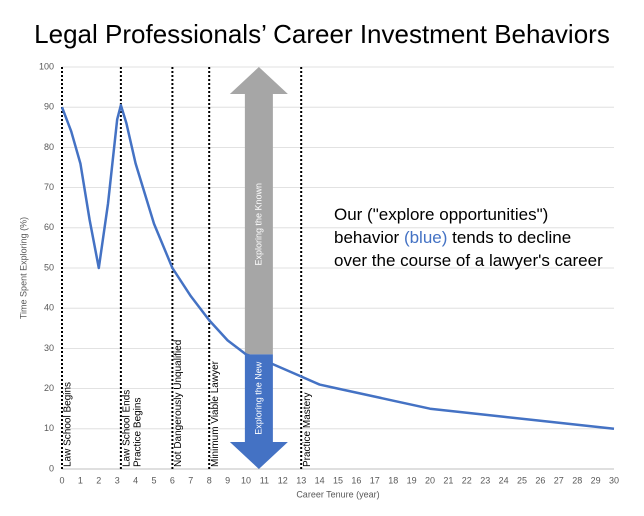 The image size is (644, 516). Describe the element at coordinates (301, 480) in the screenshot. I see `x-tick-label: 13` at that location.